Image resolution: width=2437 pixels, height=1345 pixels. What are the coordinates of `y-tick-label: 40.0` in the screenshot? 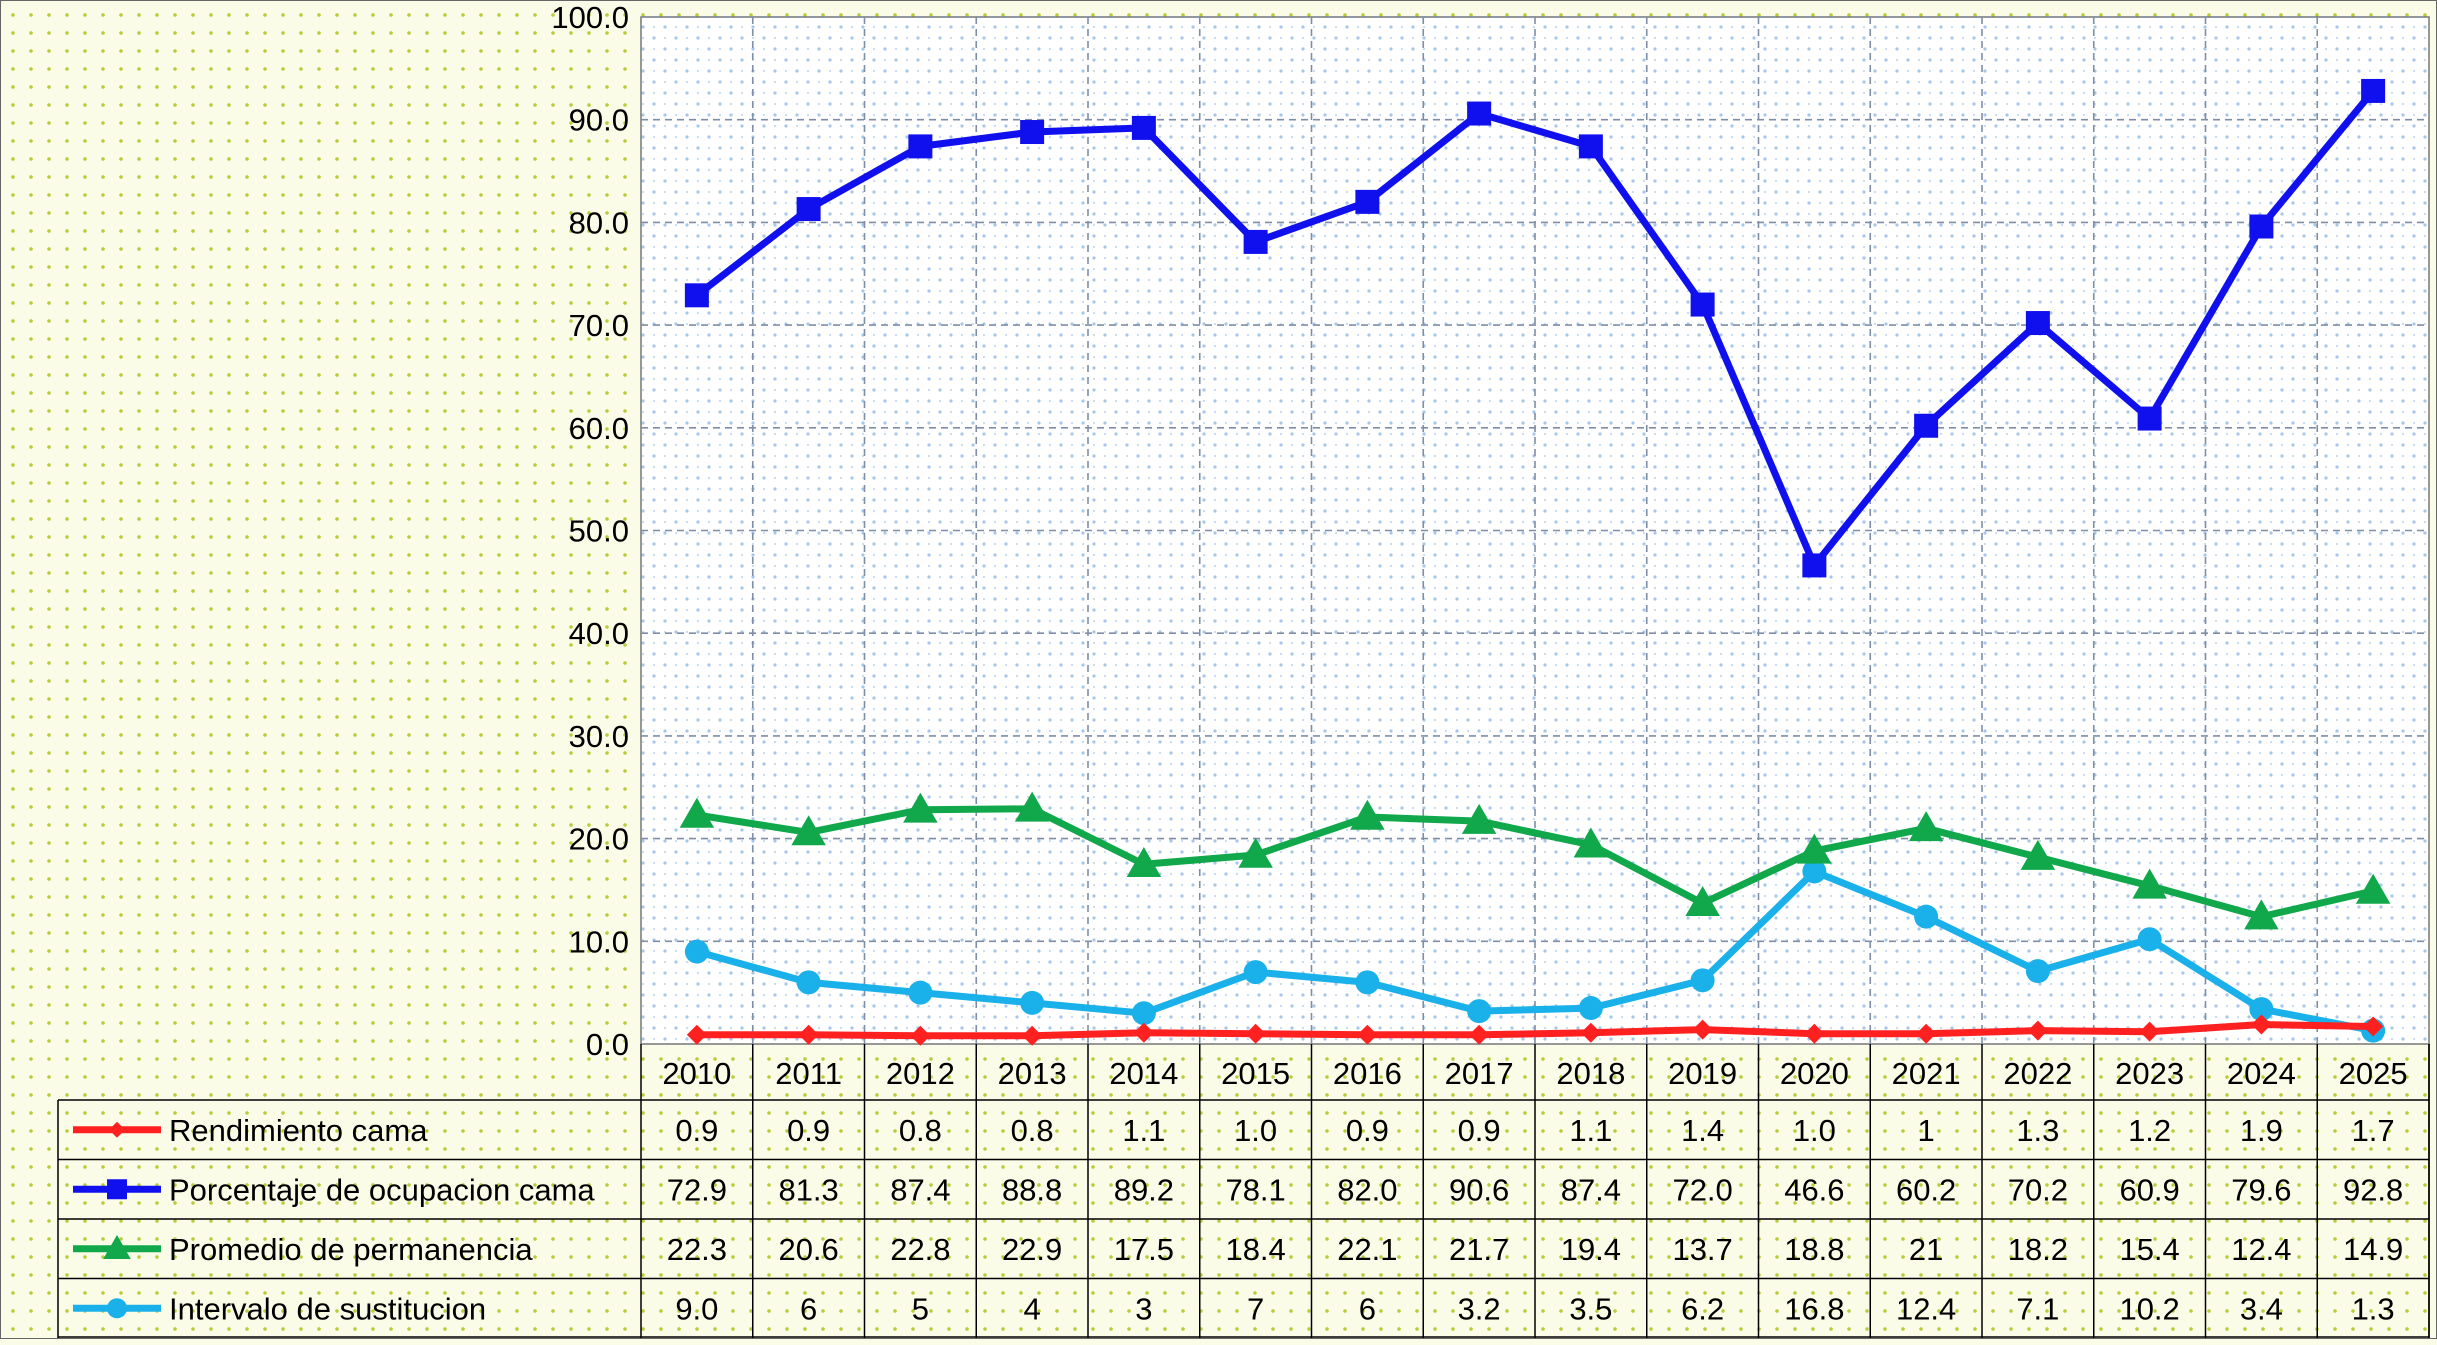 It's located at (599, 633).